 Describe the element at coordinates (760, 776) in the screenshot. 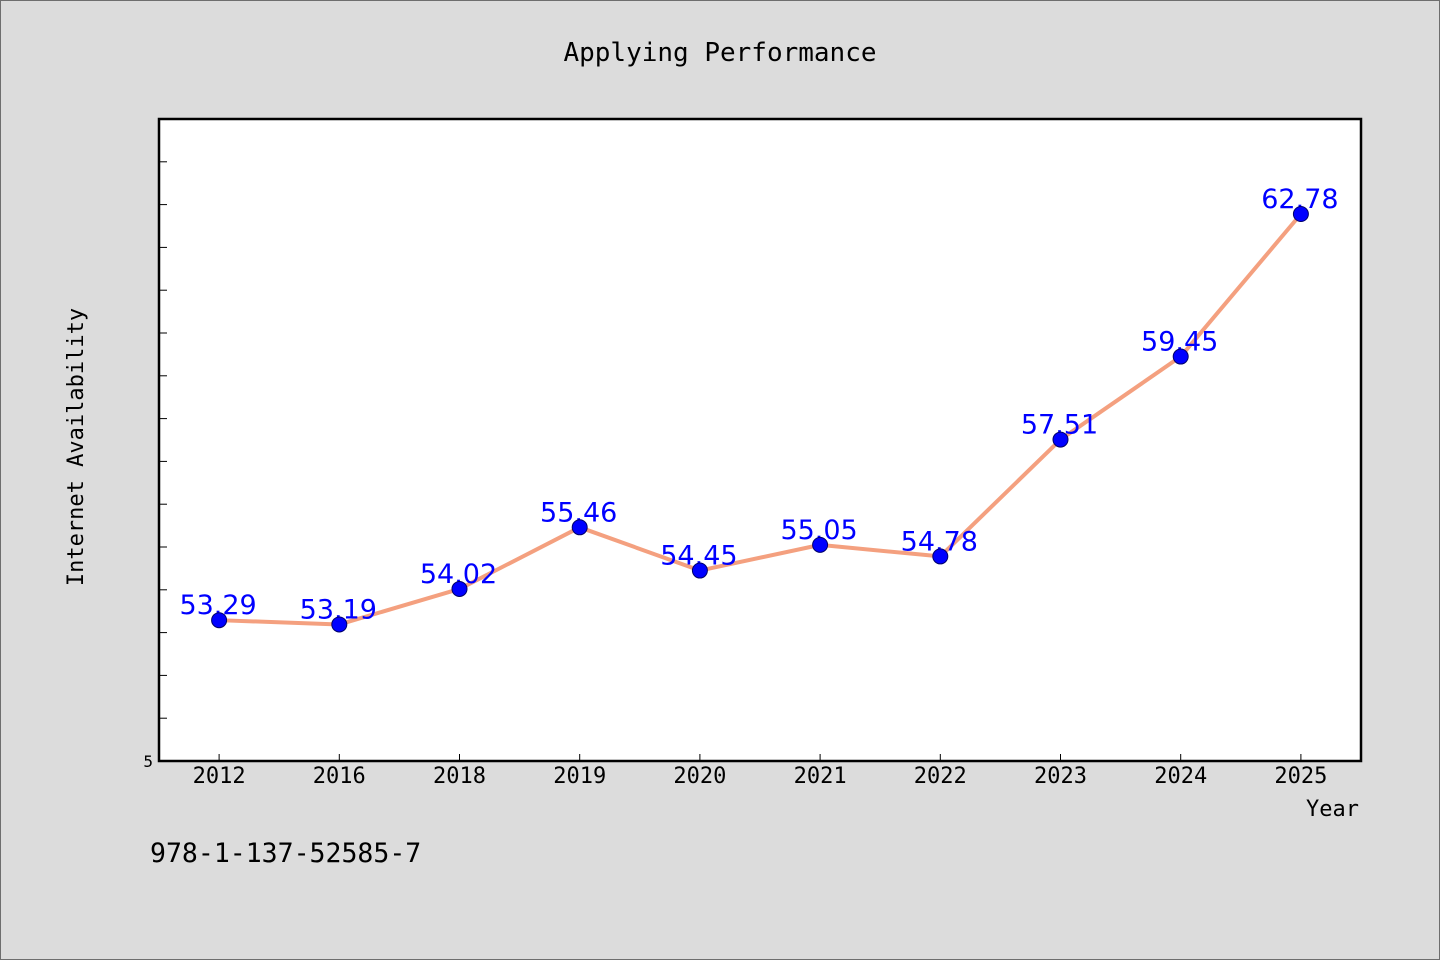

I see `x-tick-labels: 2012 2016 2018 2019 2020 2021 2022 2023 2024 2025` at that location.